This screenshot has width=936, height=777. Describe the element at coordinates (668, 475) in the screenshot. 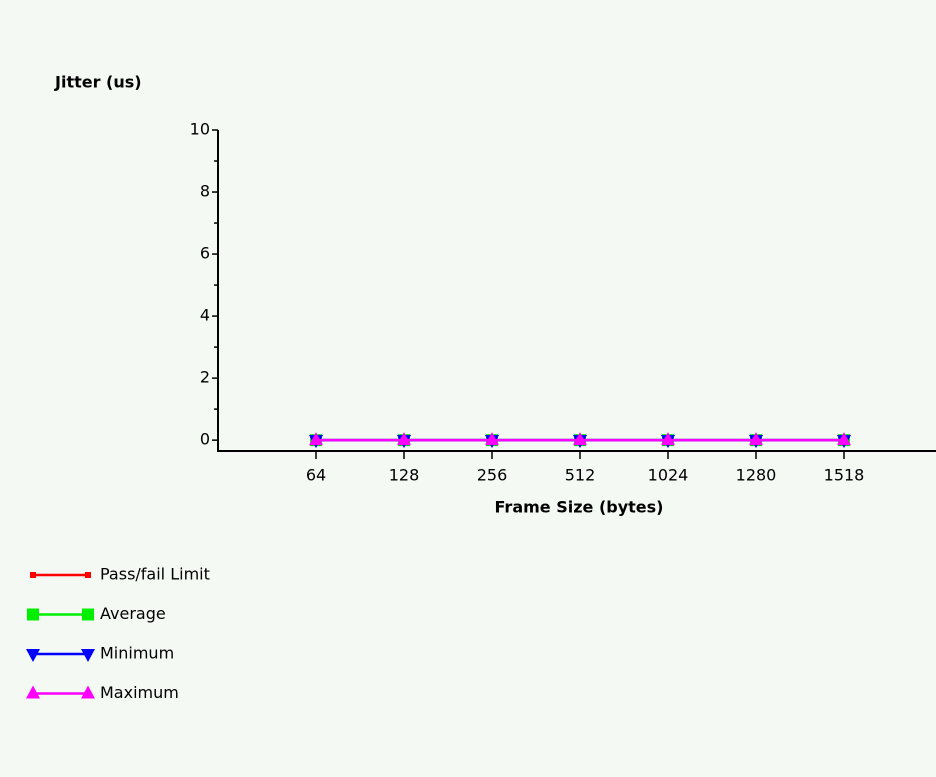

I see `x-tick-label: 1024` at that location.